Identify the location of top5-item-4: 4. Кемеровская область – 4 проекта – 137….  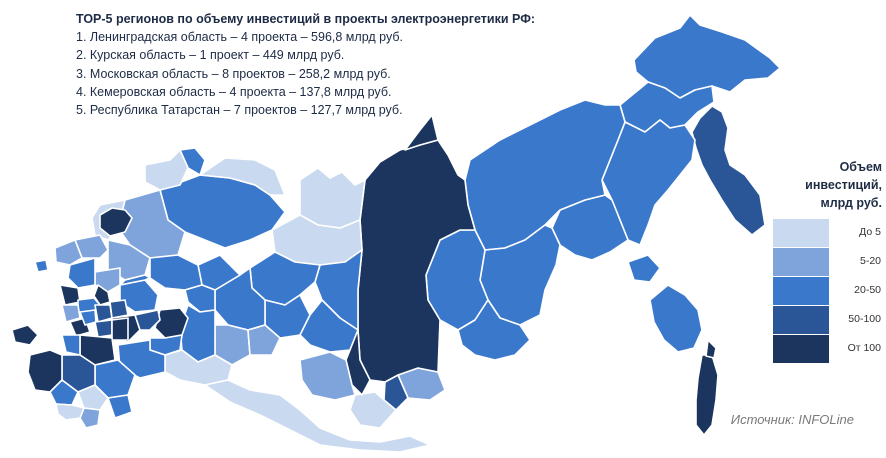
(234, 91).